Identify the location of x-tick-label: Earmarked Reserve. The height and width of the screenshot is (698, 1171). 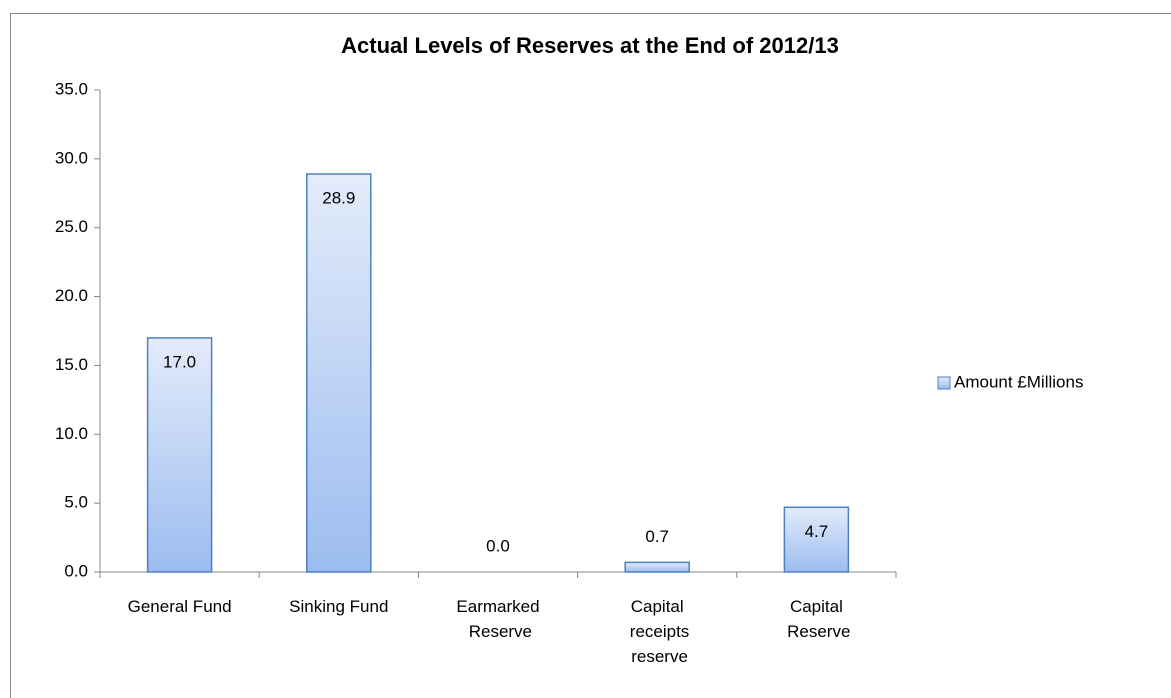
(497, 619).